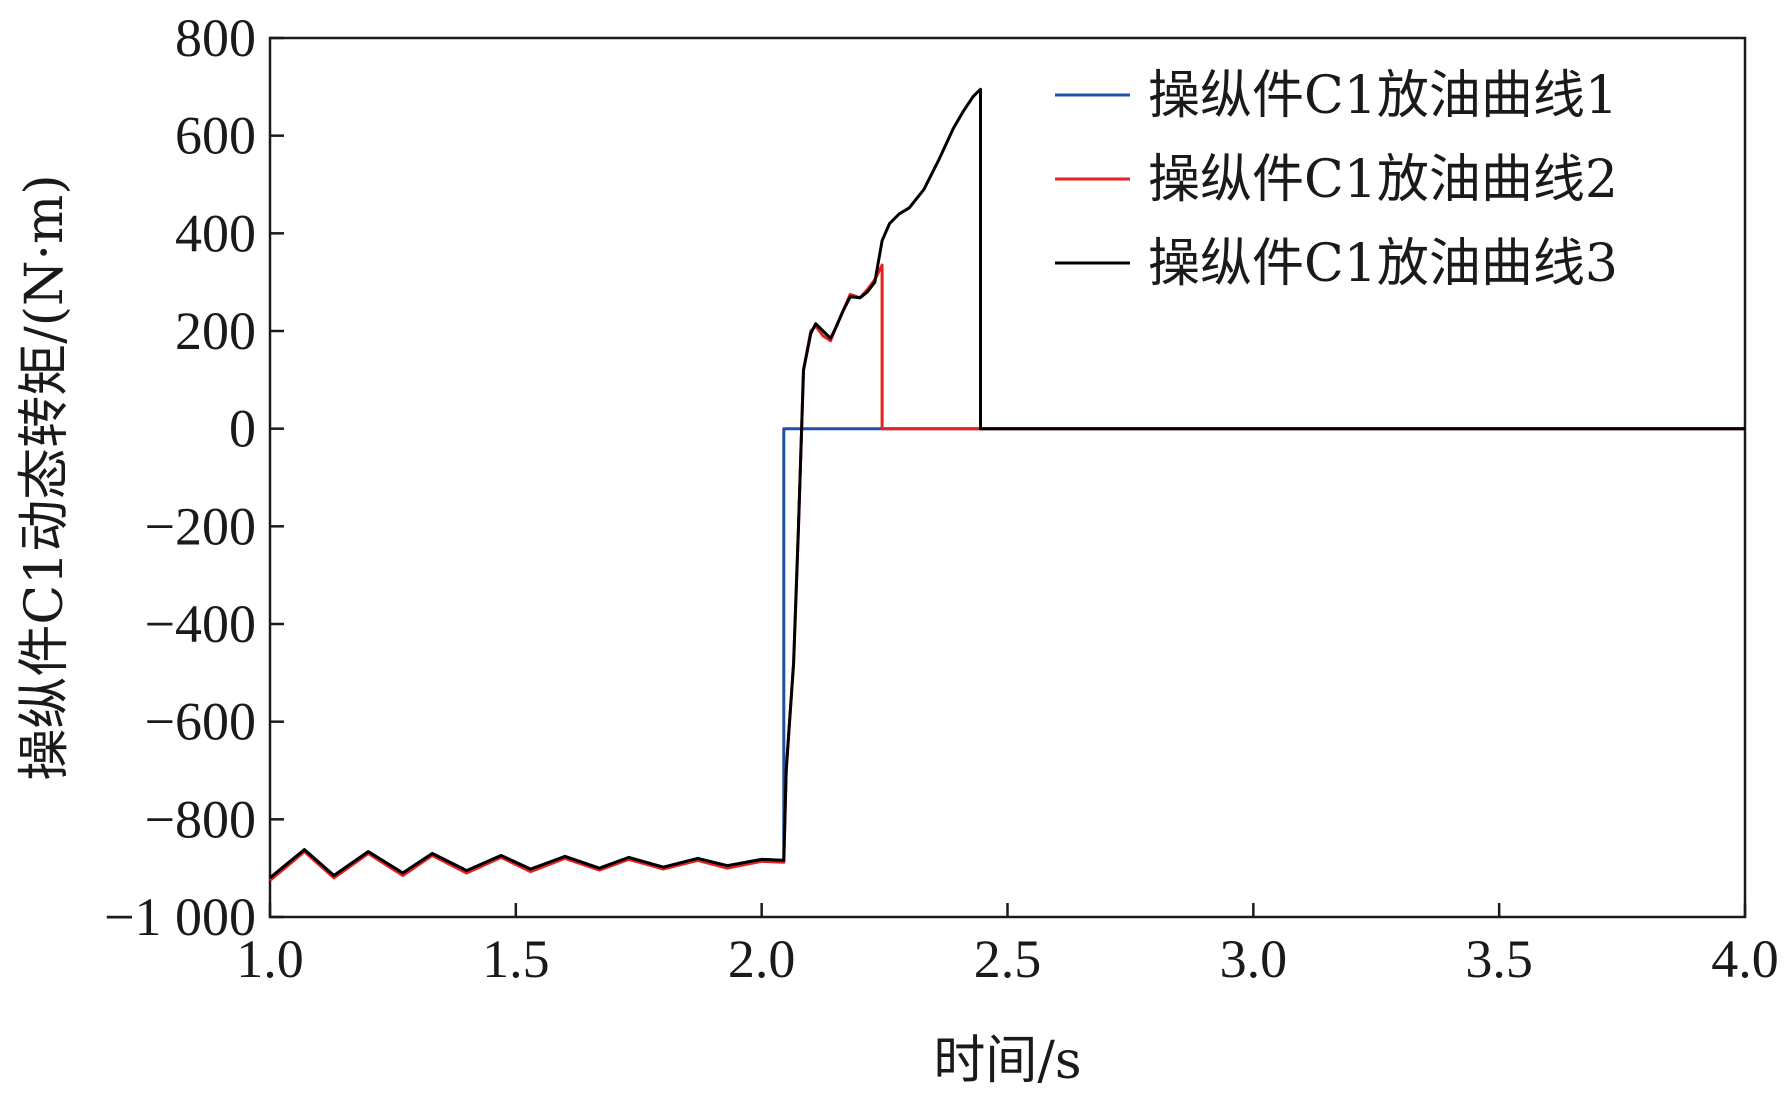  I want to click on y-tick-label: 800, so click(215, 38).